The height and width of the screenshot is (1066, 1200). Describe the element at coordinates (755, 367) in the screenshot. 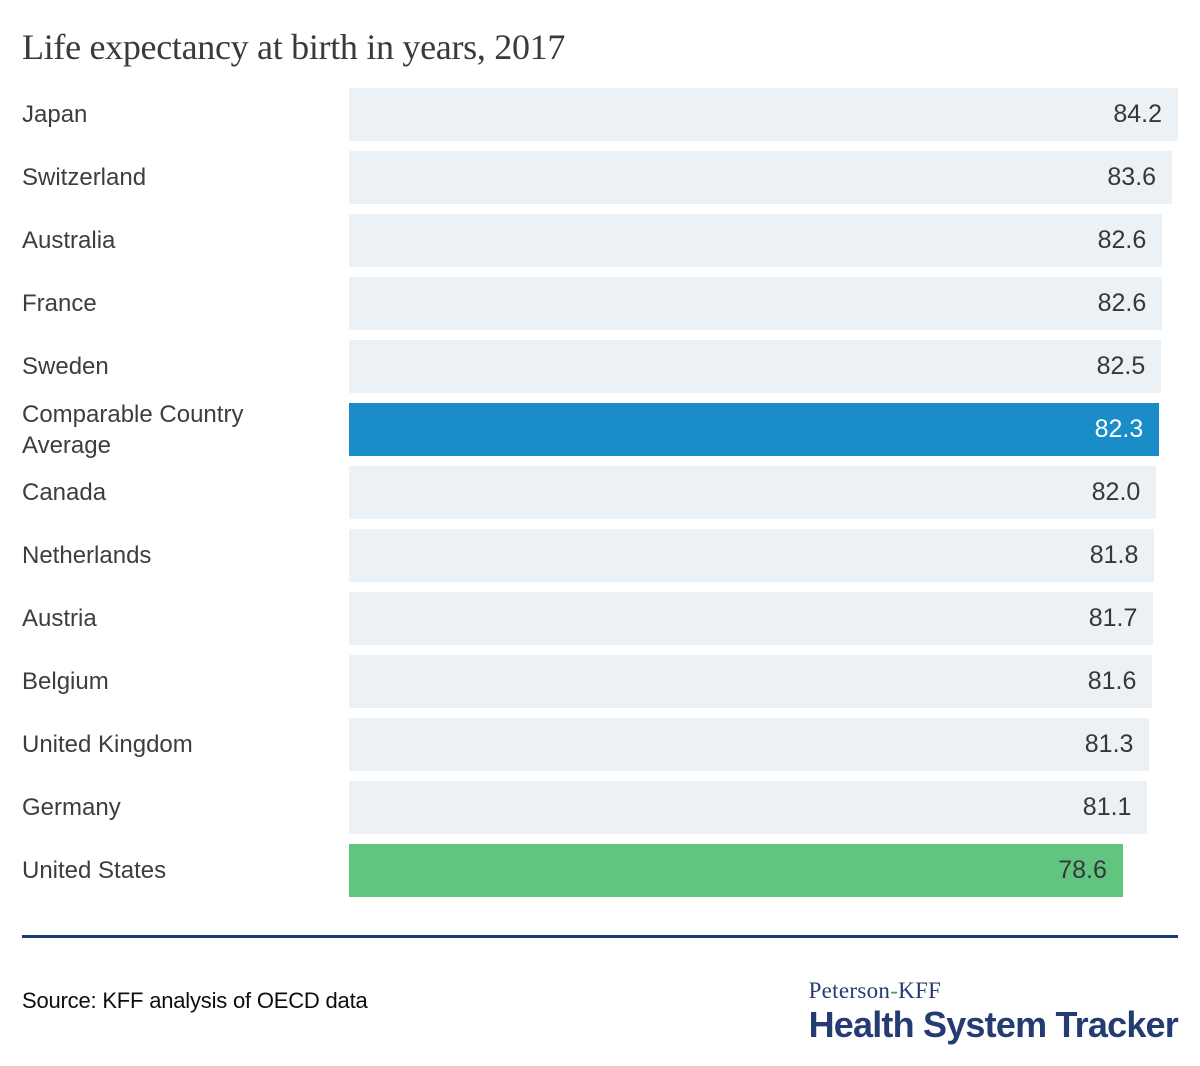

I see `bar: 82.5` at that location.